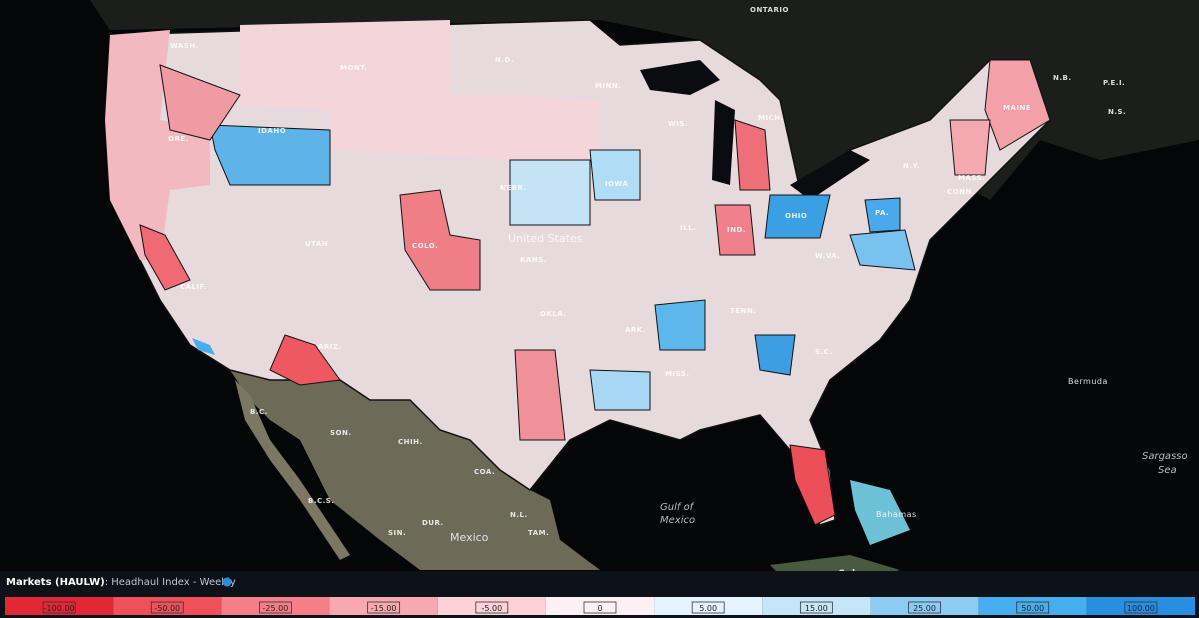 The height and width of the screenshot is (618, 1199). What do you see at coordinates (882, 250) in the screenshot?
I see `region-blue-va` at bounding box center [882, 250].